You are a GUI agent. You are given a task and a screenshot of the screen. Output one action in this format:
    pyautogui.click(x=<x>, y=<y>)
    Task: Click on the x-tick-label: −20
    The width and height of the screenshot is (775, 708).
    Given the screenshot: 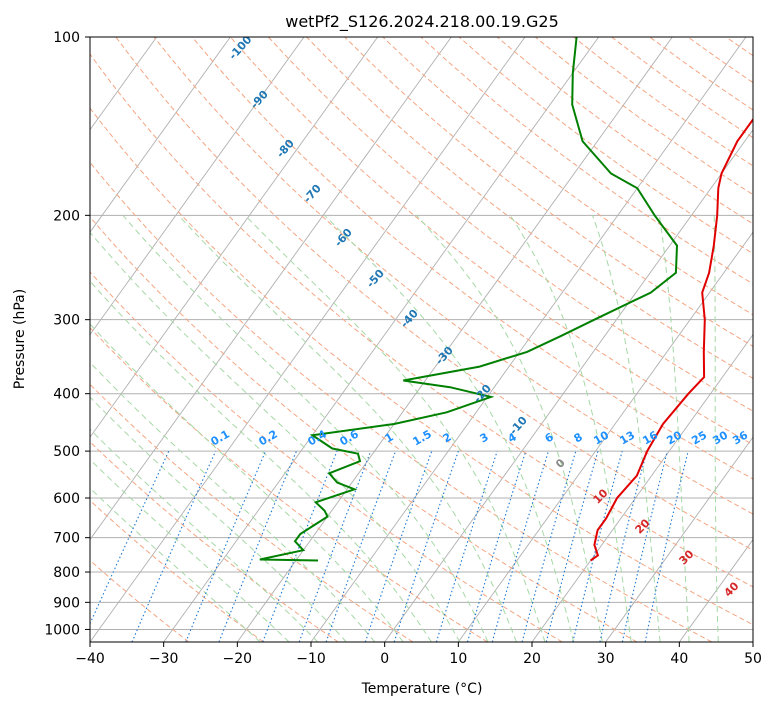 What is the action you would take?
    pyautogui.click(x=238, y=659)
    